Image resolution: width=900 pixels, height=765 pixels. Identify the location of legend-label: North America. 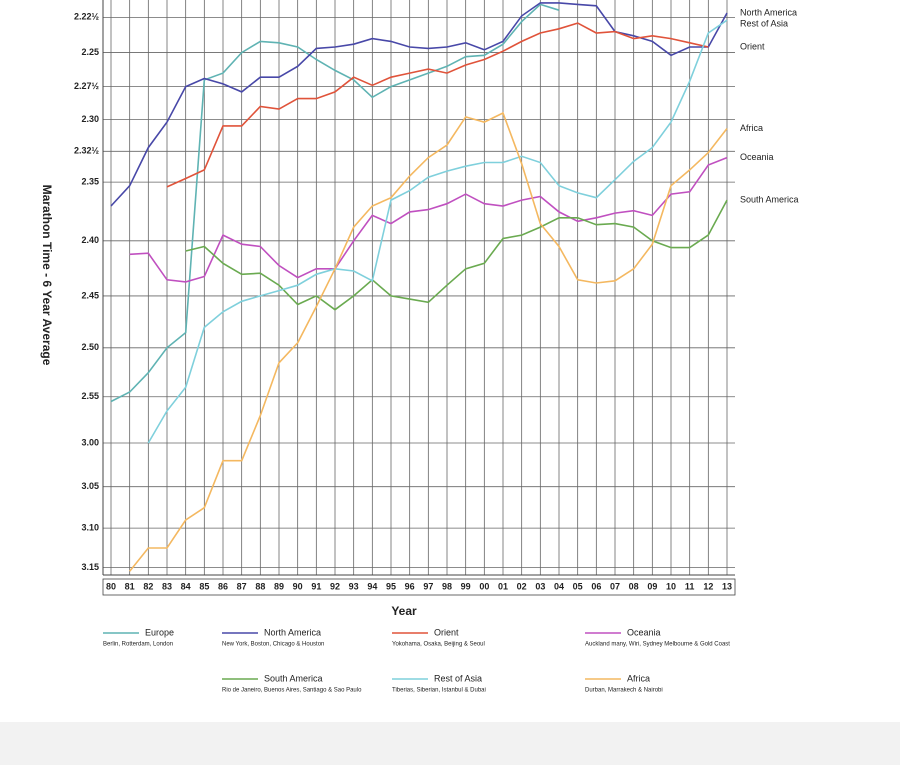
(292, 632).